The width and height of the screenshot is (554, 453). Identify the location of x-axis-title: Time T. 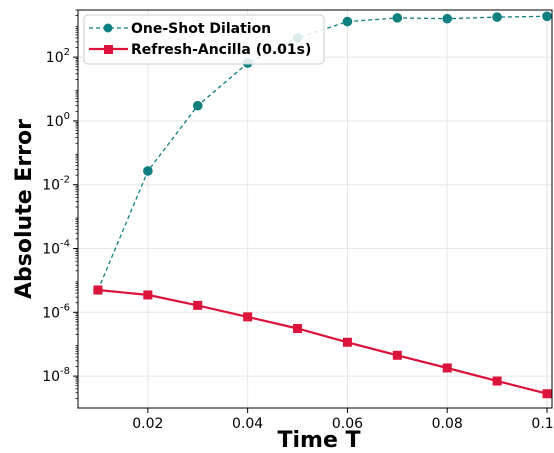
(318, 440).